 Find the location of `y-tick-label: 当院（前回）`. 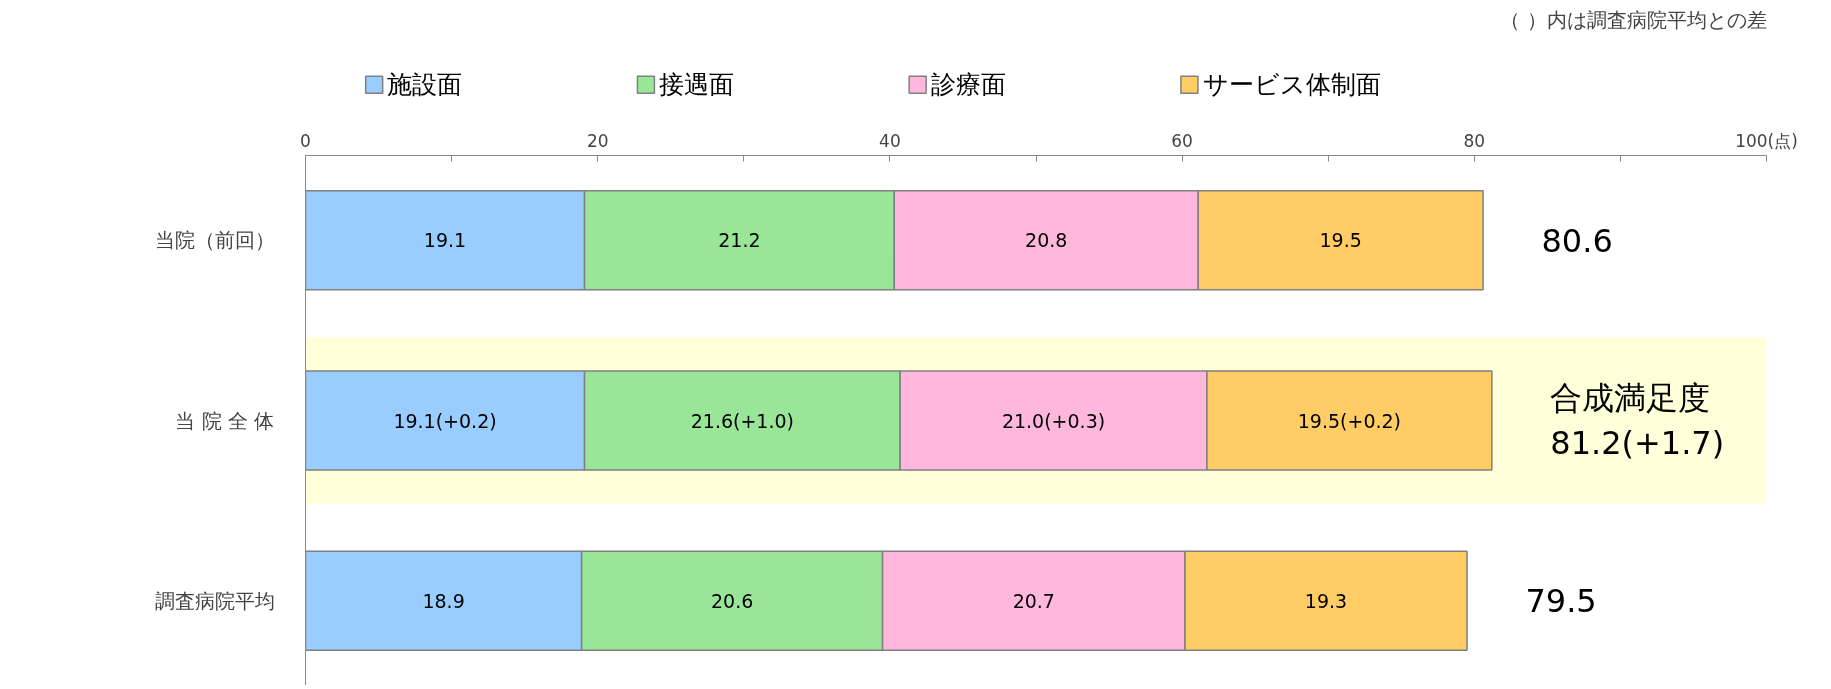

y-tick-label: 当院（前回） is located at coordinates (214, 240).